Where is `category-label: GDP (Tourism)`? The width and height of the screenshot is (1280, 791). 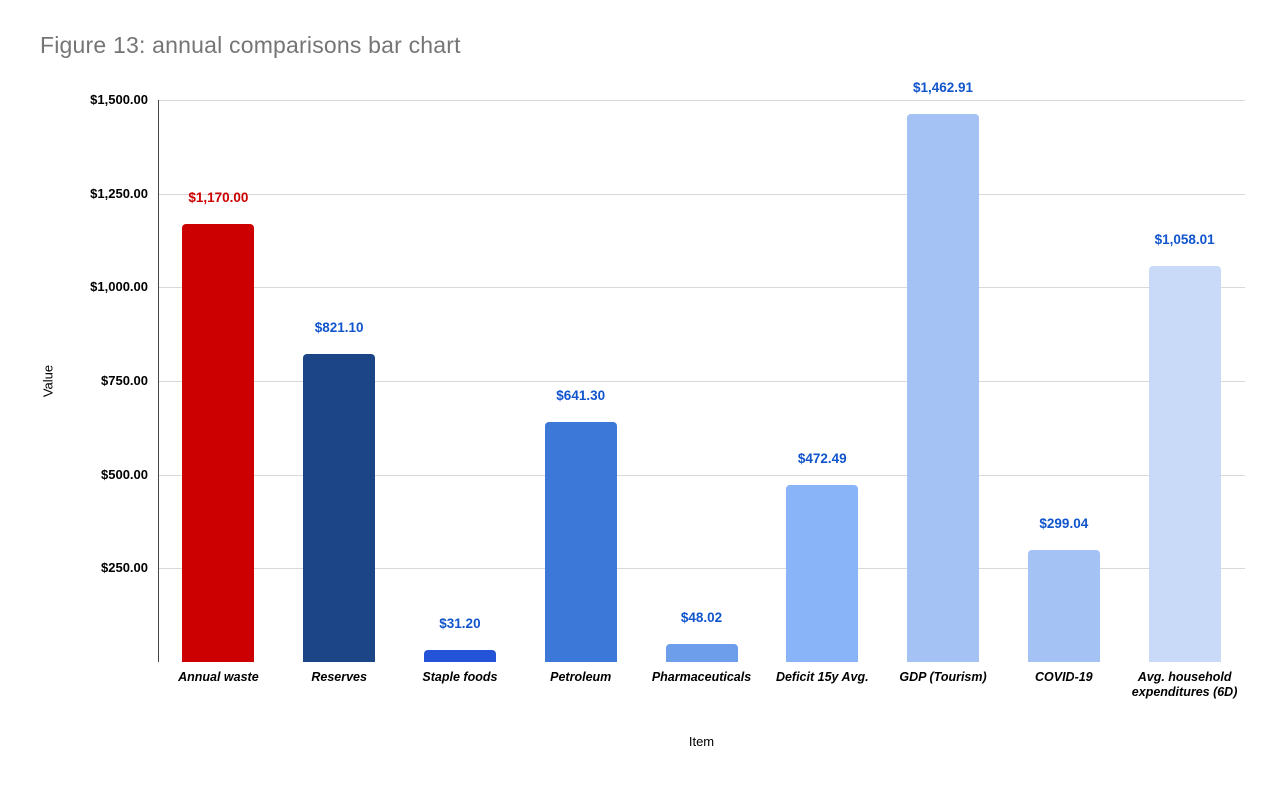 category-label: GDP (Tourism) is located at coordinates (943, 677).